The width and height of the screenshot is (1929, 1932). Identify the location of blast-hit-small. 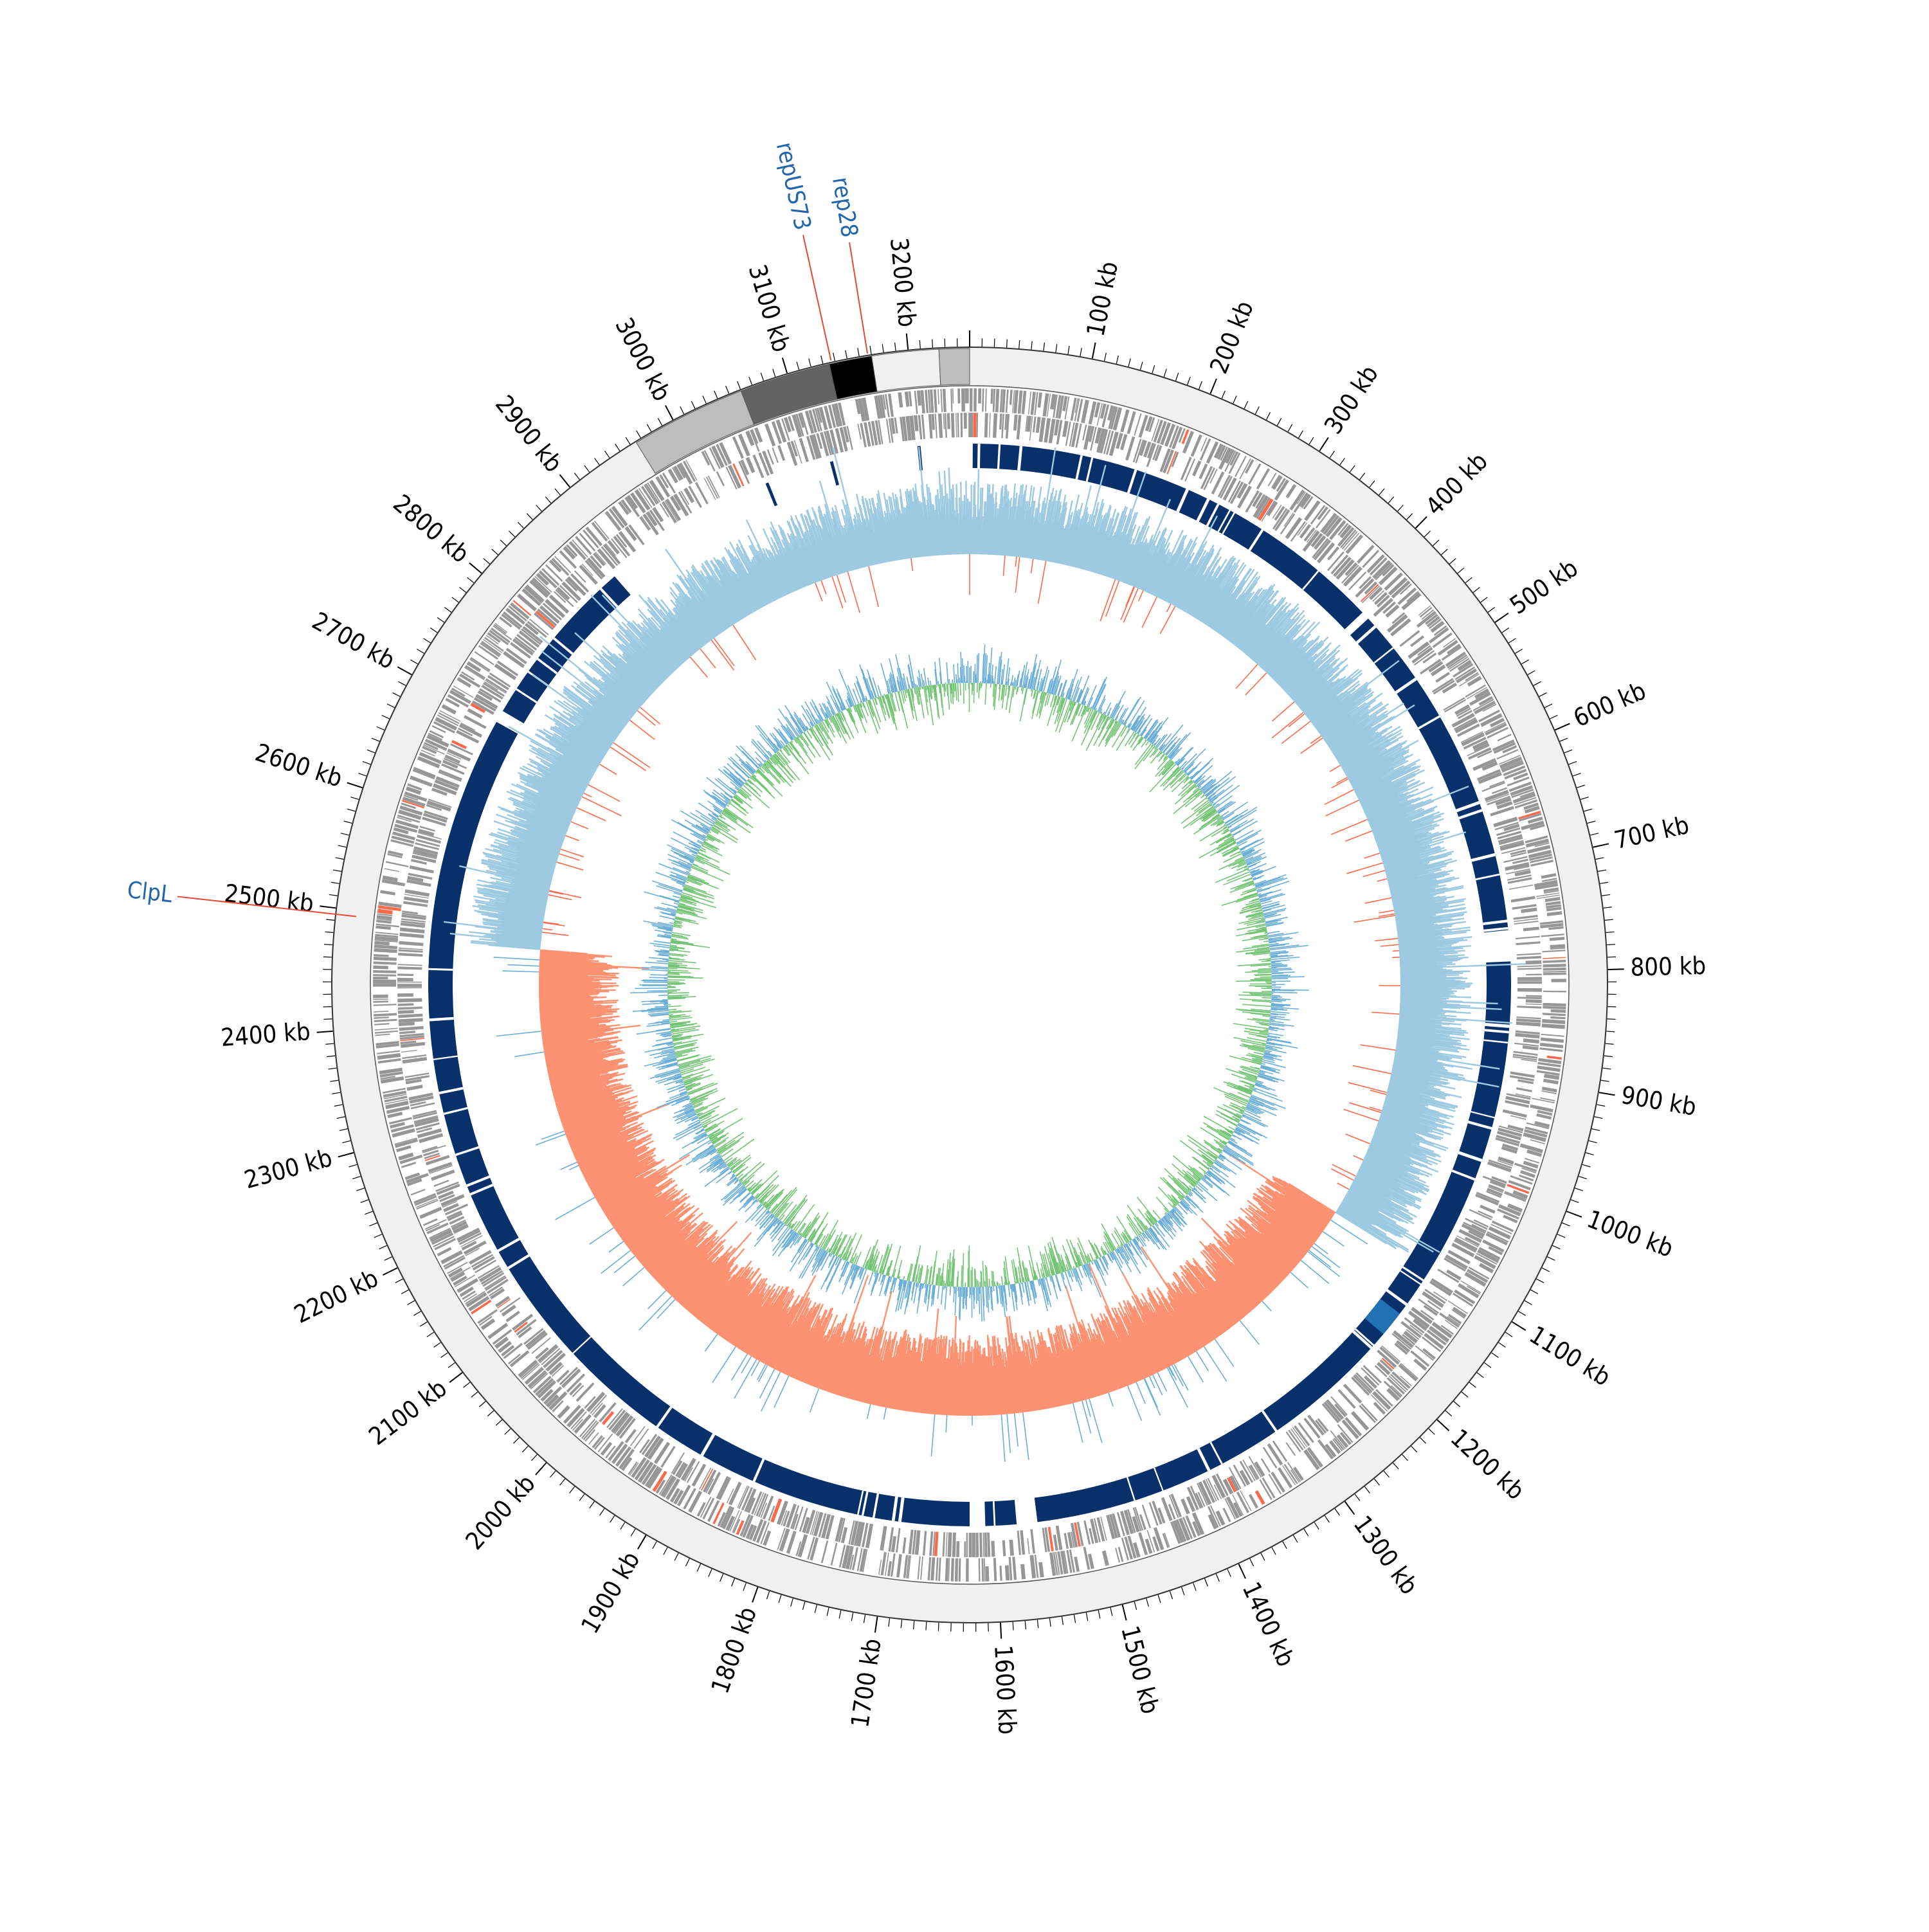
(771, 494).